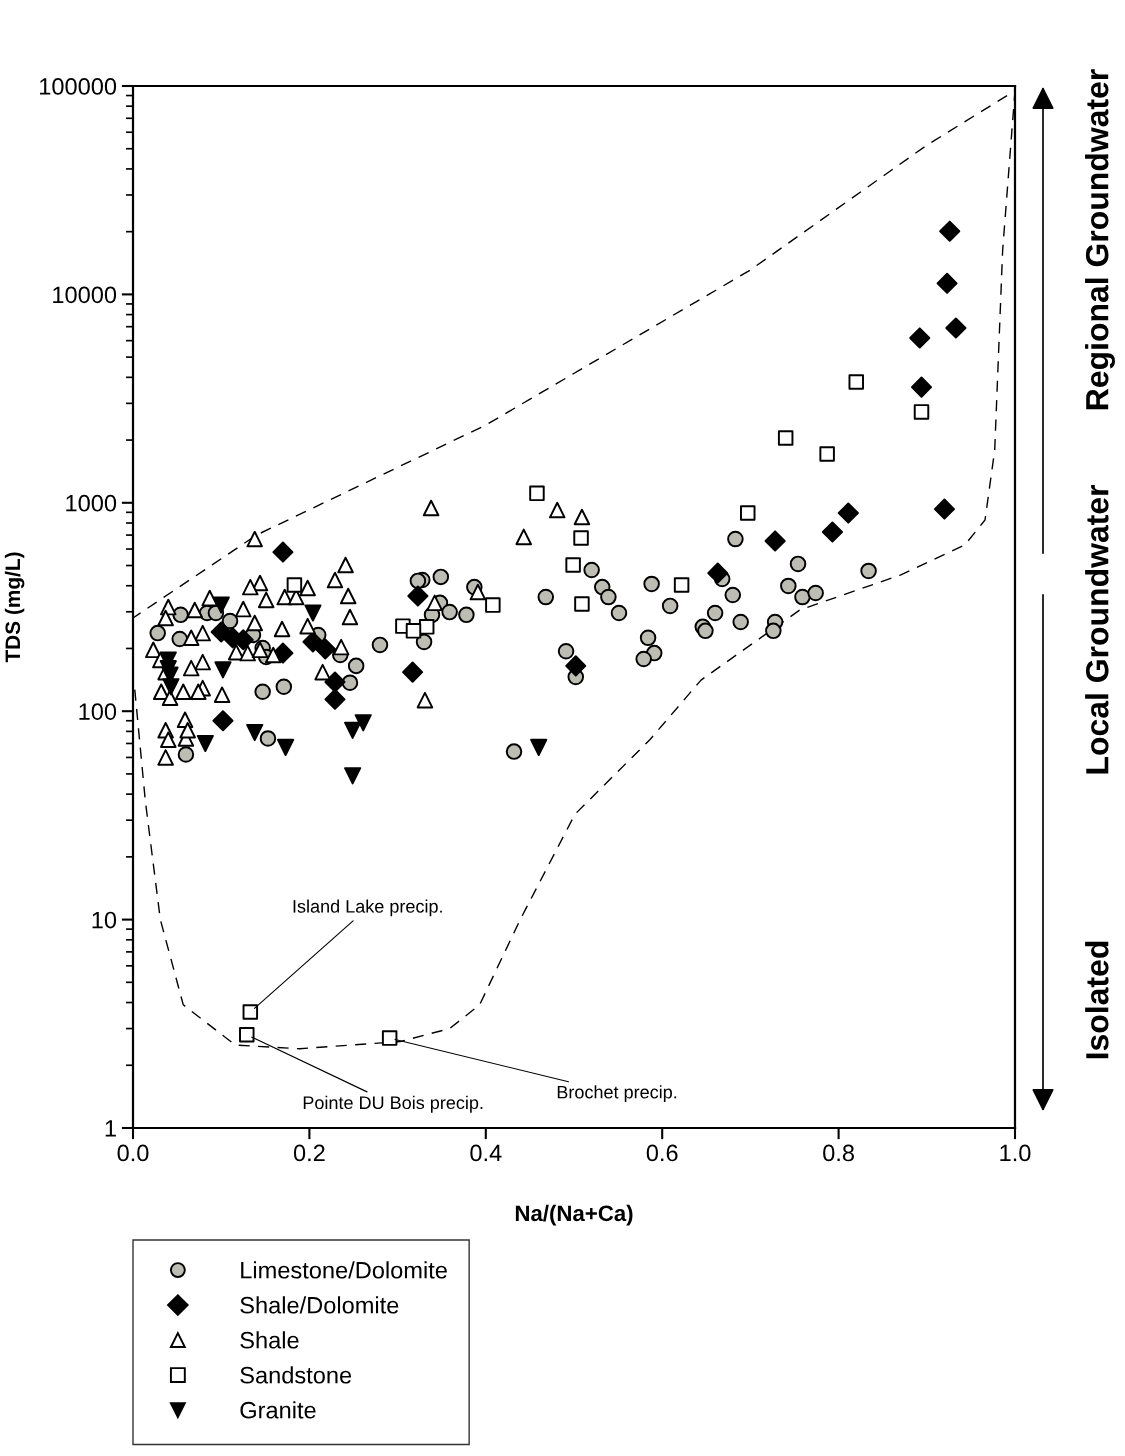 This screenshot has width=1125, height=1456. What do you see at coordinates (104, 920) in the screenshot?
I see `y-tick-label: 10` at bounding box center [104, 920].